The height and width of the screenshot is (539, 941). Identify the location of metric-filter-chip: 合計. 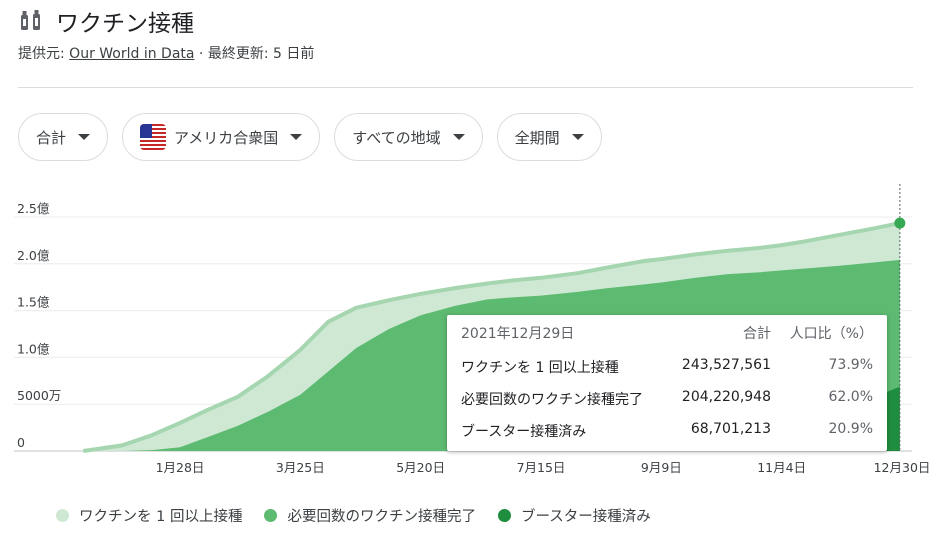
(63, 137).